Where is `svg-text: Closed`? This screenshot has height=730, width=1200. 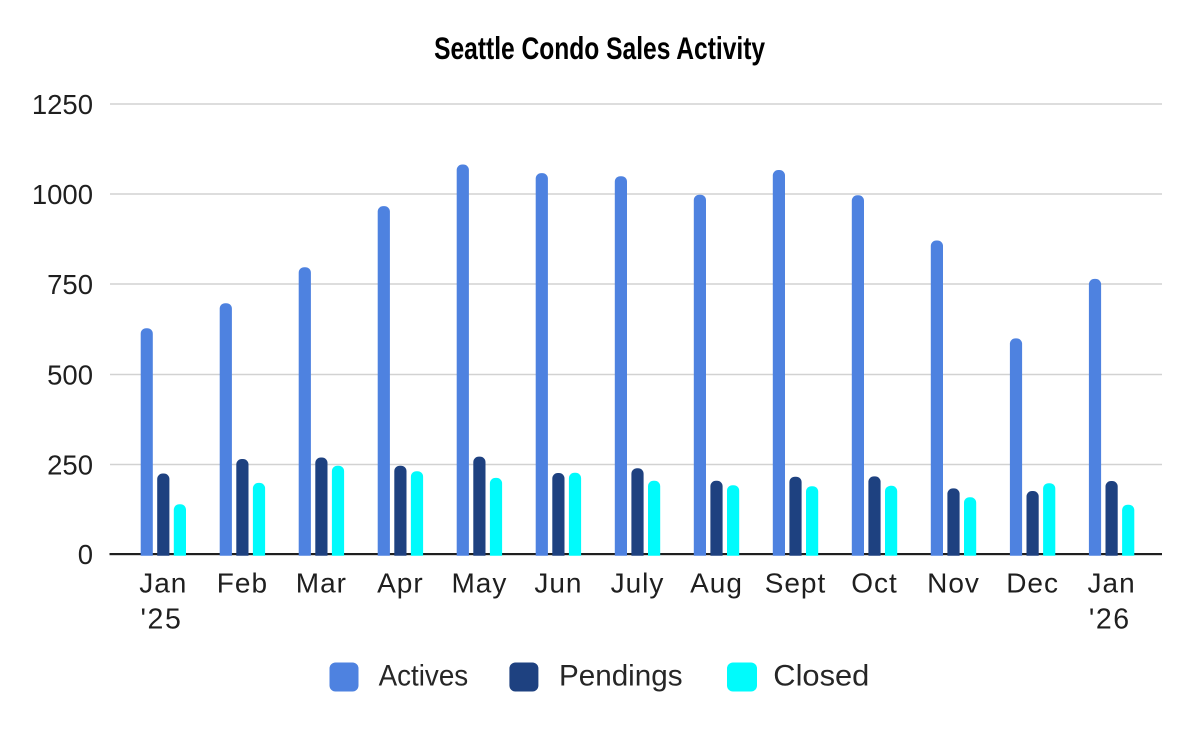
svg-text: Closed is located at coordinates (821, 676).